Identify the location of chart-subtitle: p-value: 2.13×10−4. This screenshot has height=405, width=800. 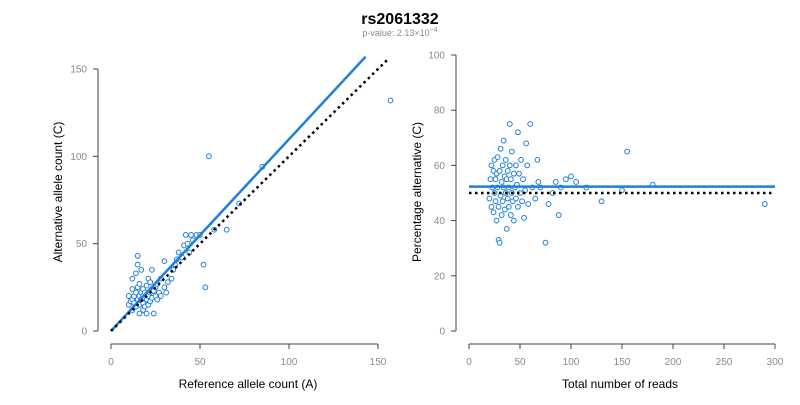
(399, 32).